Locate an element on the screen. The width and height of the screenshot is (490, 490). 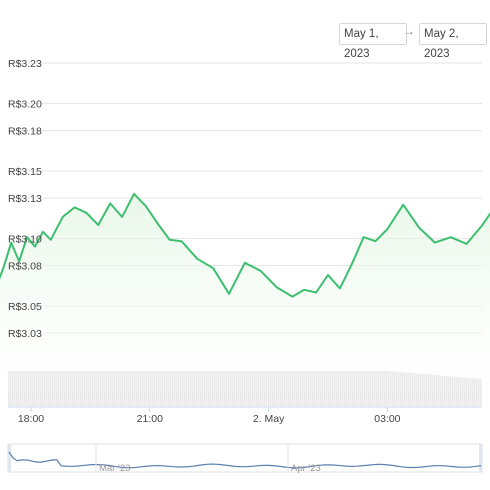
y-tick-label: R$3.08 is located at coordinates (25, 267).